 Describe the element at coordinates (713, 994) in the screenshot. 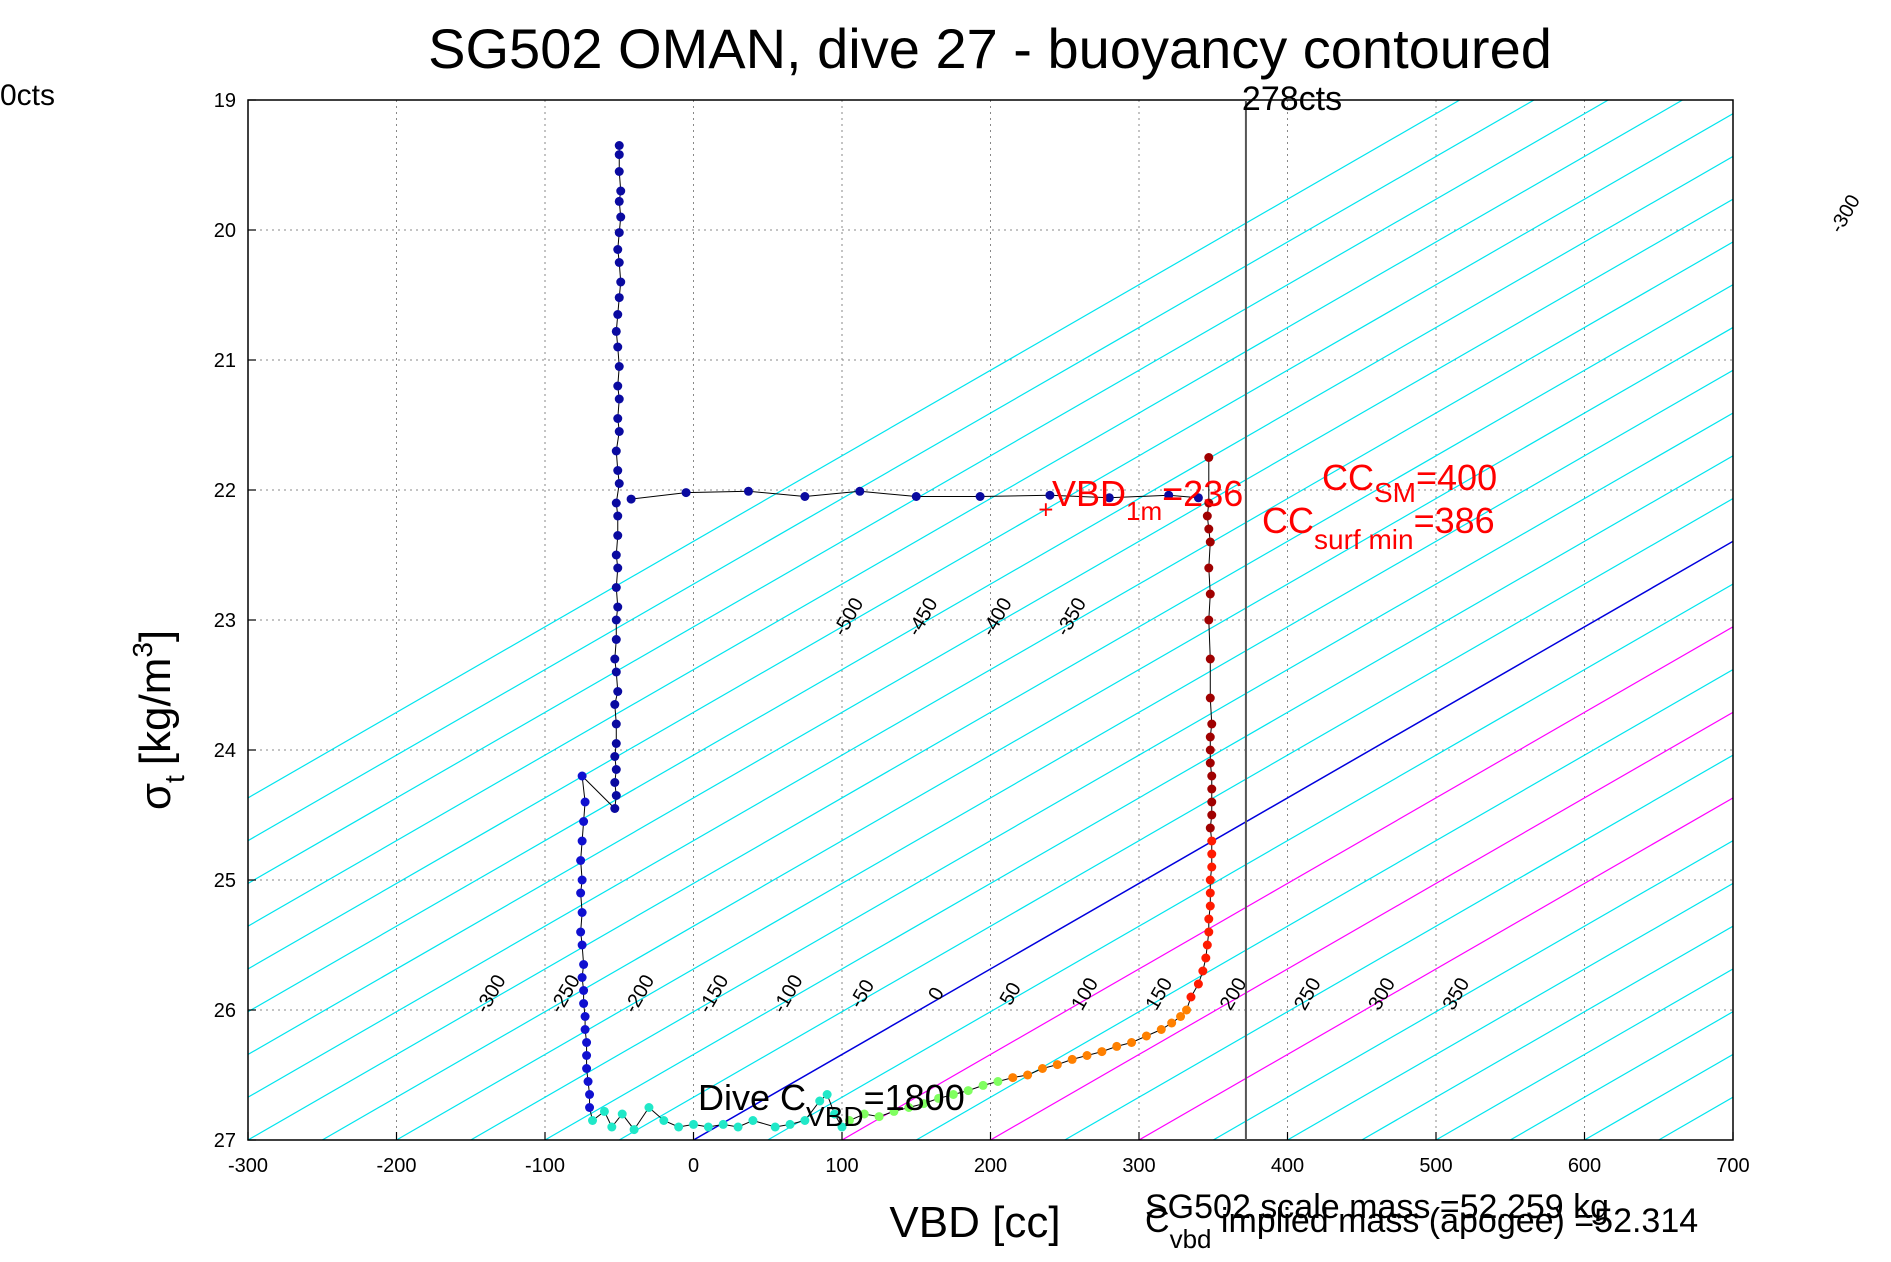

I see `contour-label: -150` at that location.